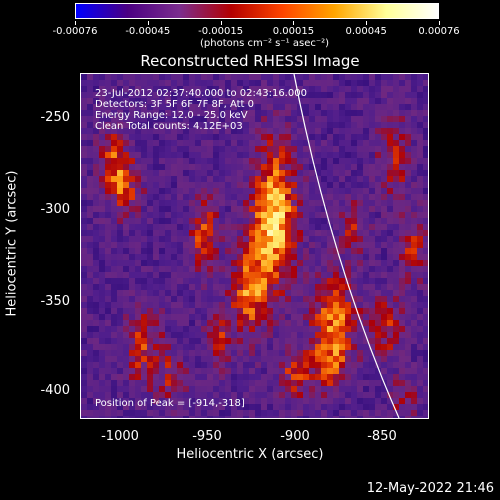  What do you see at coordinates (366, 31) in the screenshot?
I see `colorbar-tick-label: 0.00045` at bounding box center [366, 31].